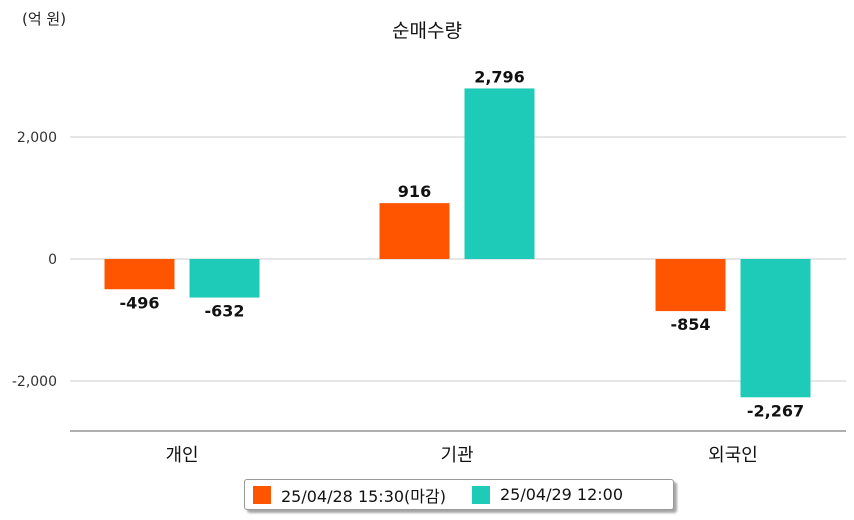  Describe the element at coordinates (363, 496) in the screenshot. I see `legend-label-series-1: 25/04/28 15:30(마감)` at that location.